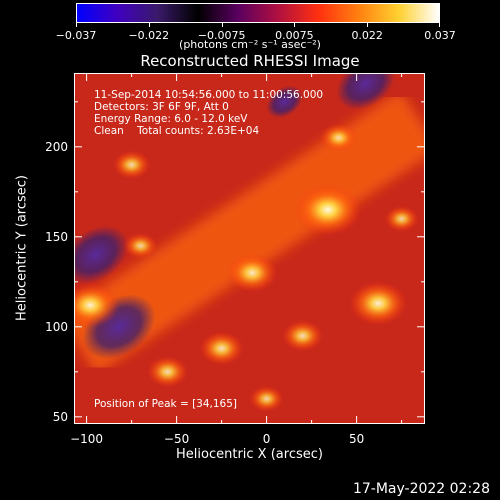  Describe the element at coordinates (440, 35) in the screenshot. I see `colorbar-tick-label: 0.037` at that location.